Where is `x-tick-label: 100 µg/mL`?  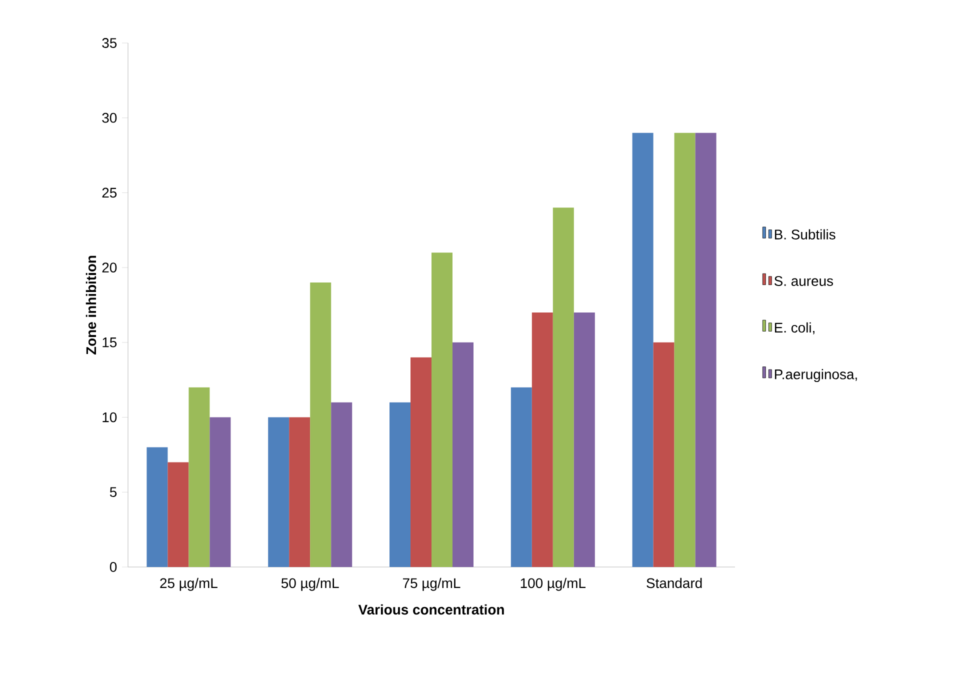
x-tick-label: 100 µg/mL is located at coordinates (553, 584).